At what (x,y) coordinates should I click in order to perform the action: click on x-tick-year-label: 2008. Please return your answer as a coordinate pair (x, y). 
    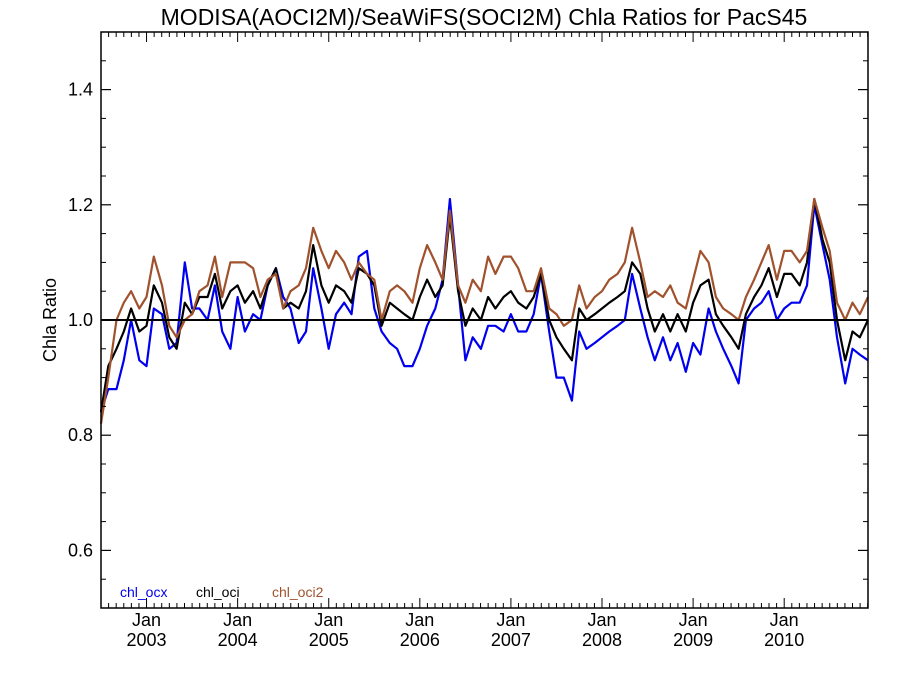
    Looking at the image, I should click on (602, 640).